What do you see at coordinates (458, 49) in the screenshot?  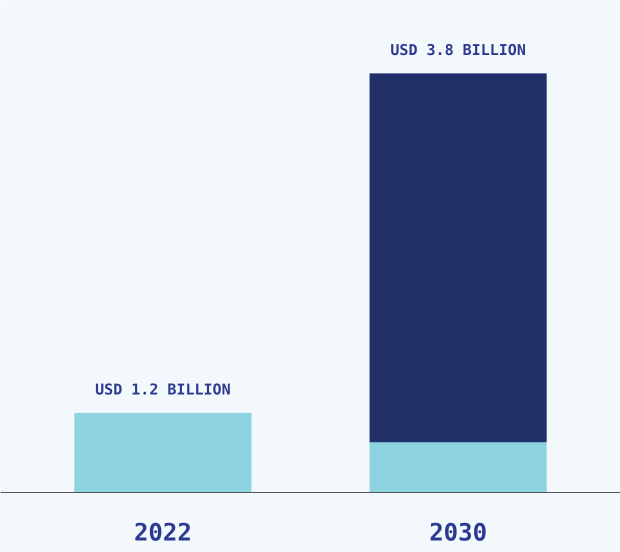 I see `total-label: USD 3.8 BILLION` at bounding box center [458, 49].